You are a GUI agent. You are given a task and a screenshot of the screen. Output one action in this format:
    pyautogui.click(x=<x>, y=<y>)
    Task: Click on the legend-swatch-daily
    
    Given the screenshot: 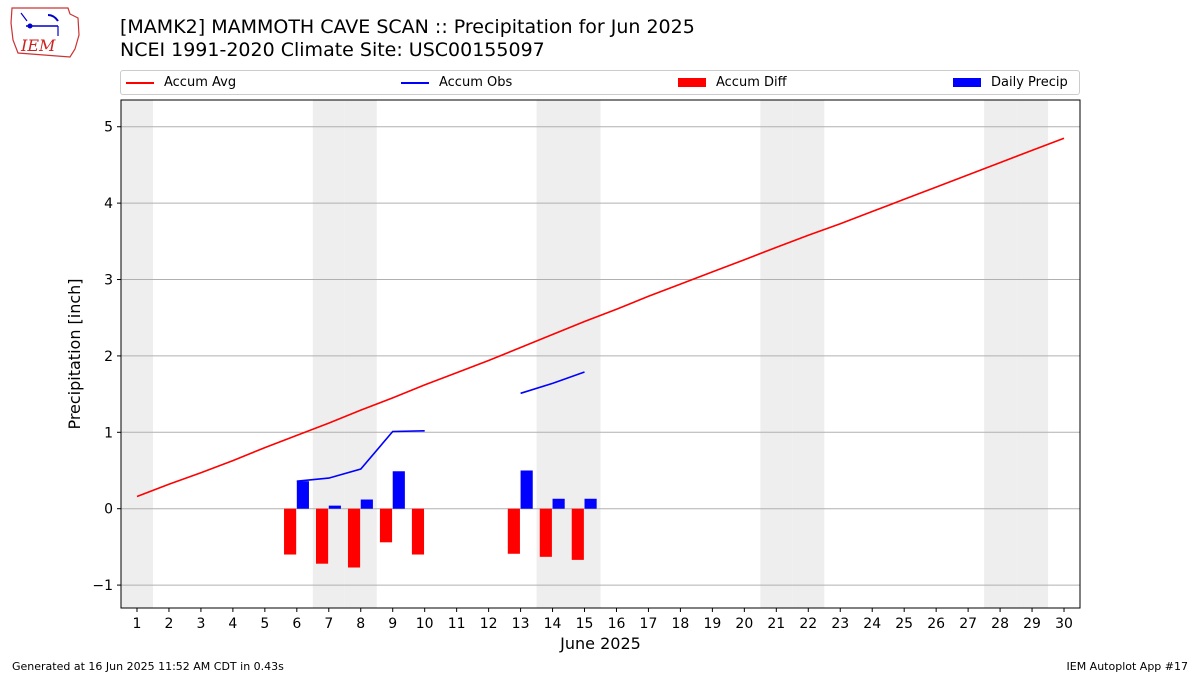 What is the action you would take?
    pyautogui.click(x=967, y=82)
    